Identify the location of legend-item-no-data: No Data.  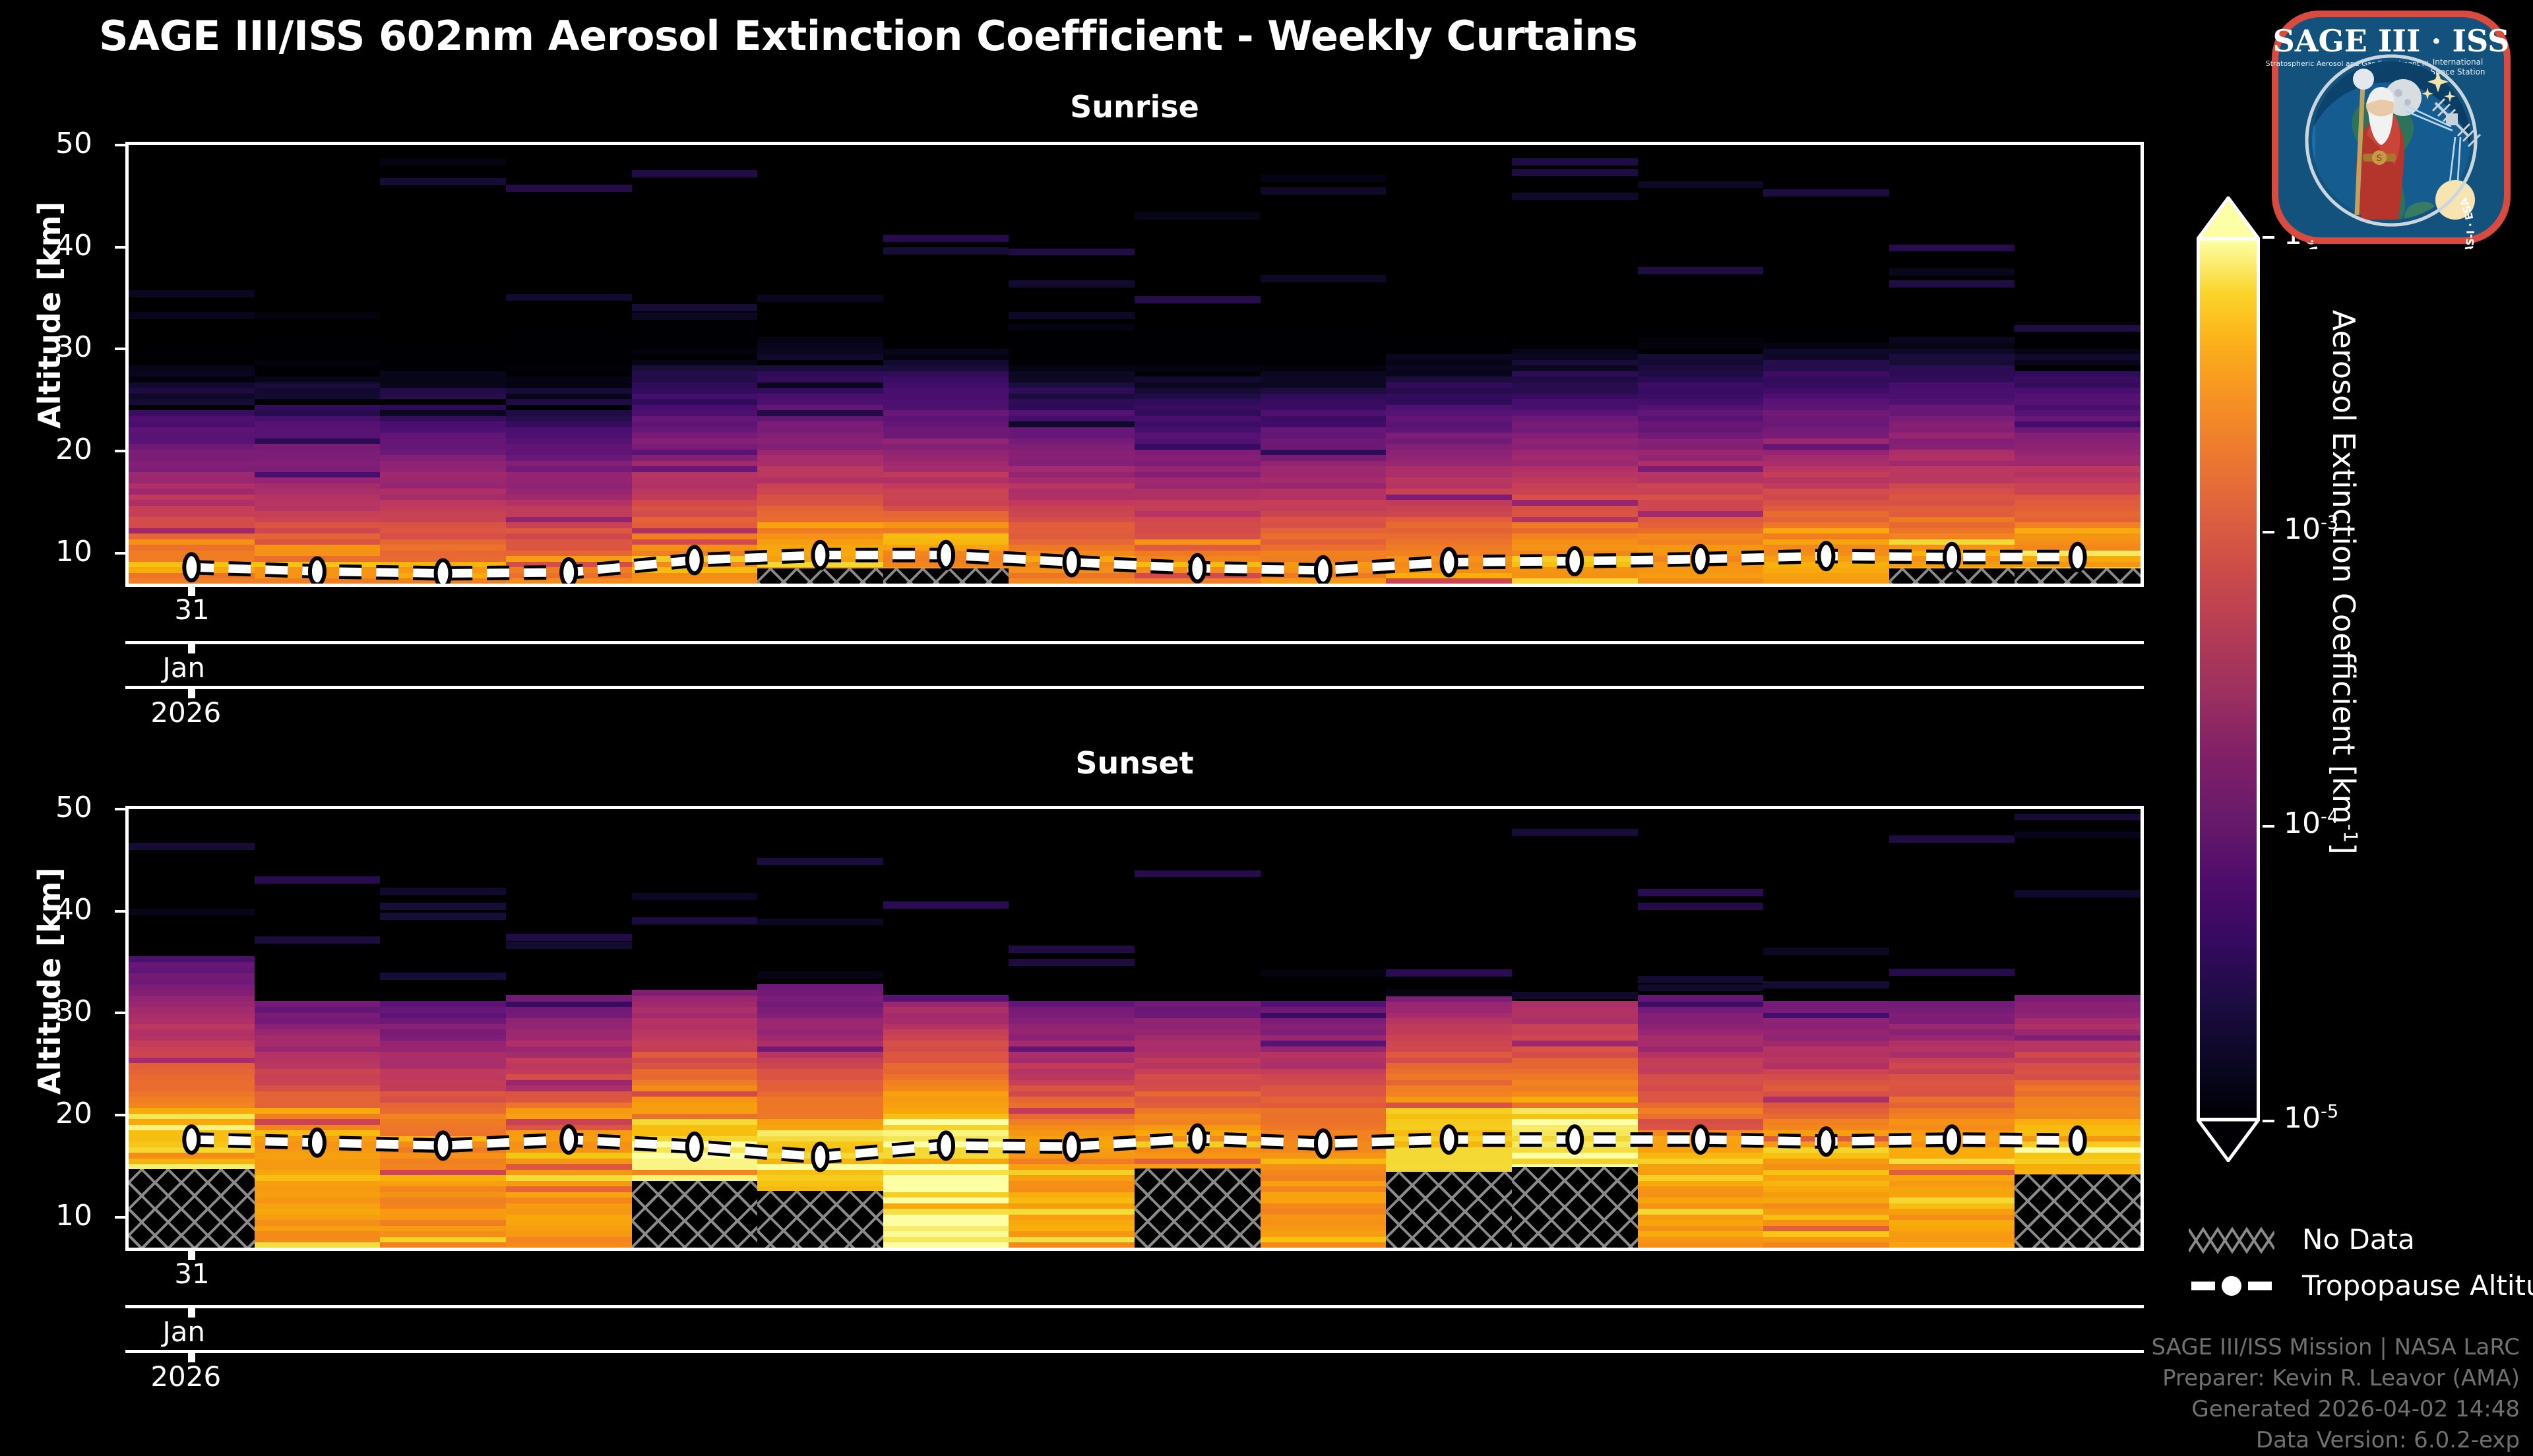
(2355, 1239).